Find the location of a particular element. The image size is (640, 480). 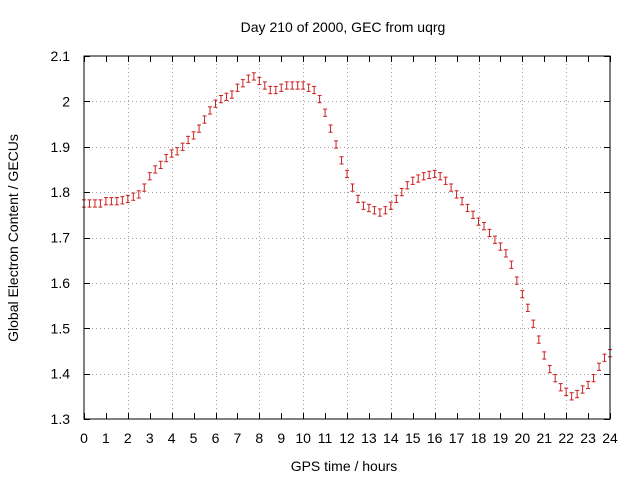

y-tick-label: 1.7 is located at coordinates (61, 238).